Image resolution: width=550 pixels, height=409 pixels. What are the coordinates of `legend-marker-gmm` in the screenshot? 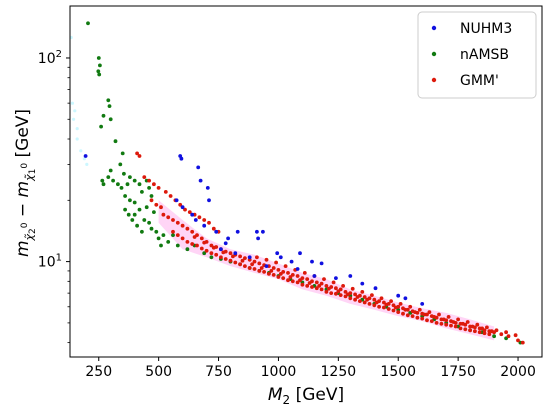 It's located at (434, 80).